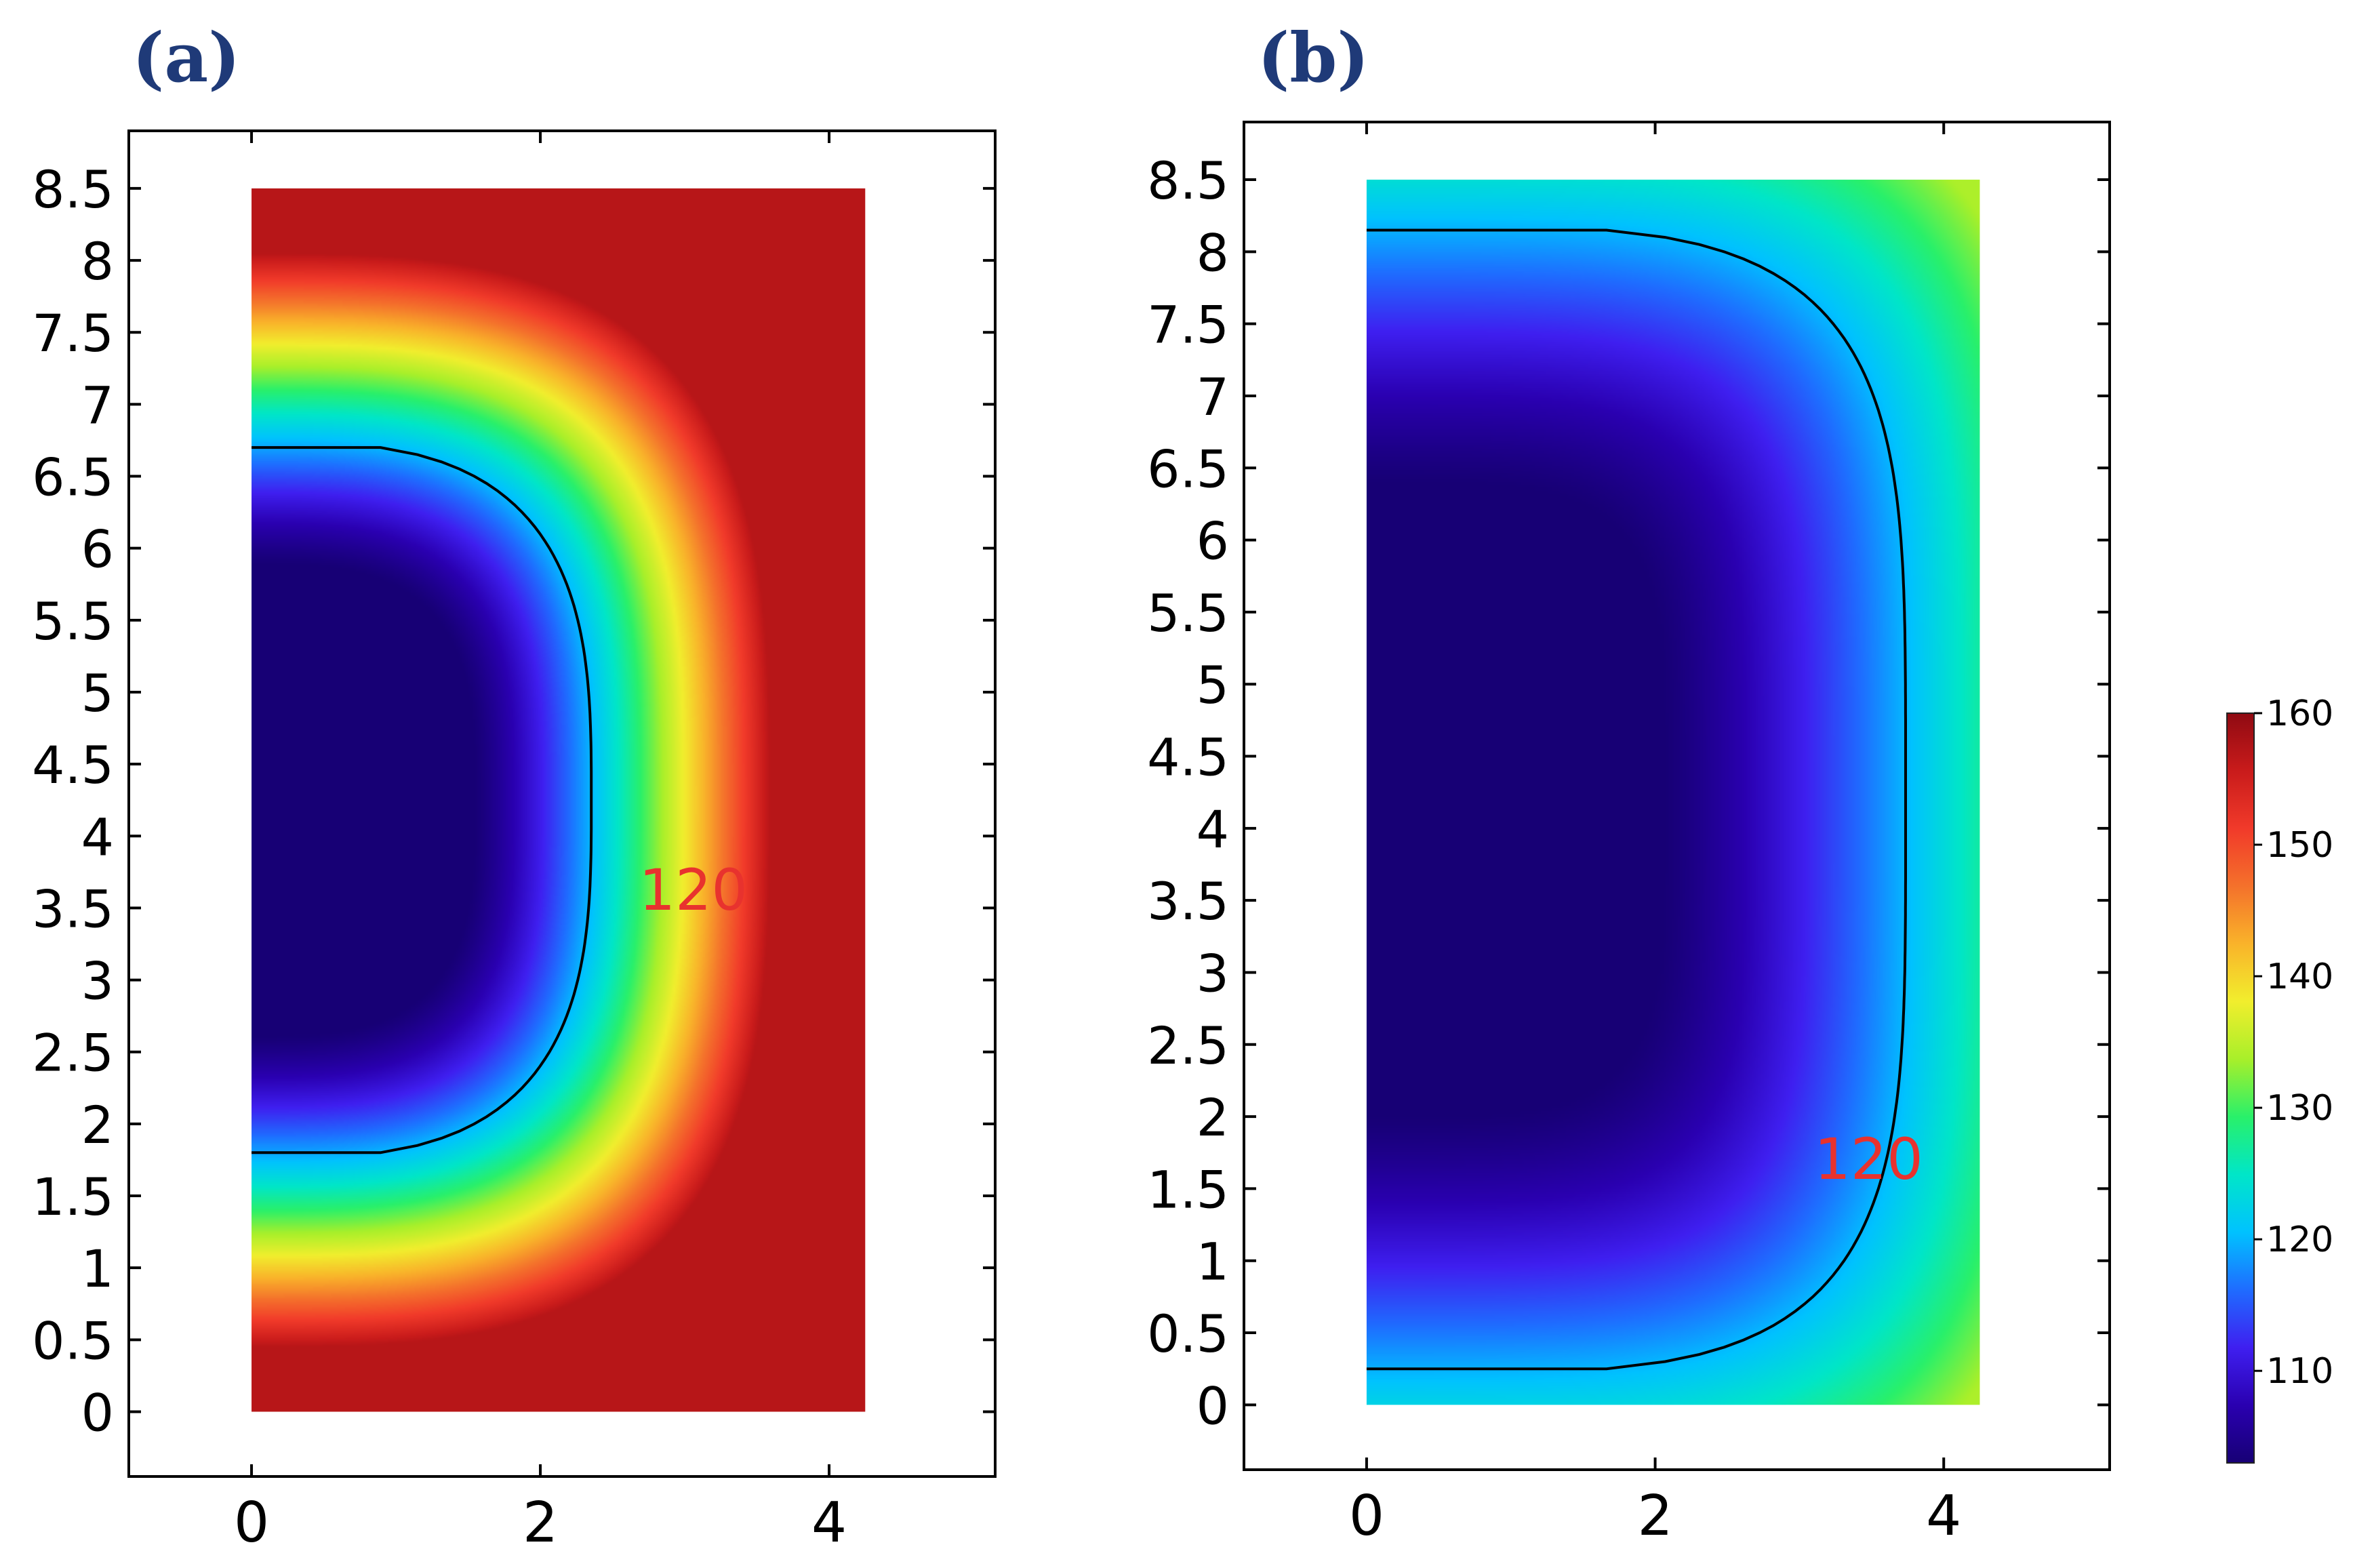 This screenshot has height=1568, width=2372. I want to click on colorbar-gradient, so click(2240, 1088).